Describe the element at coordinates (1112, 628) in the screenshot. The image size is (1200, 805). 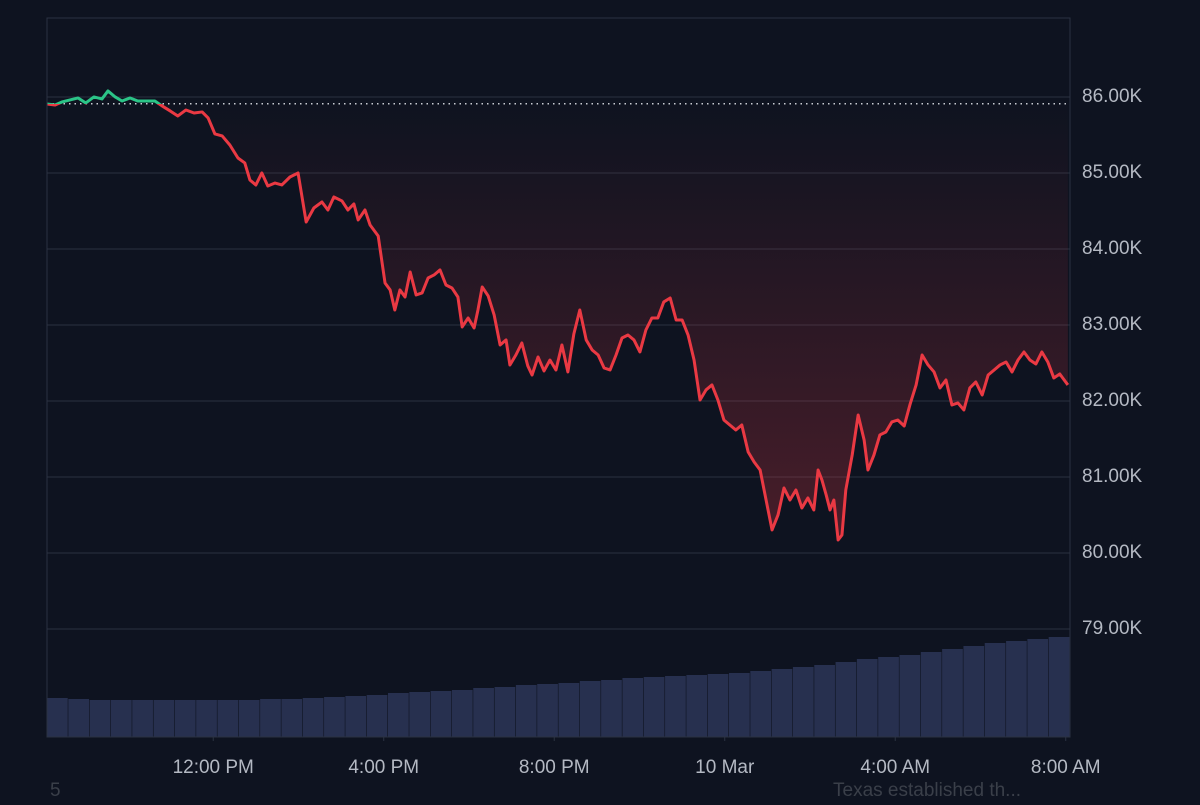
I see `y-tick-label: 79.00K` at that location.